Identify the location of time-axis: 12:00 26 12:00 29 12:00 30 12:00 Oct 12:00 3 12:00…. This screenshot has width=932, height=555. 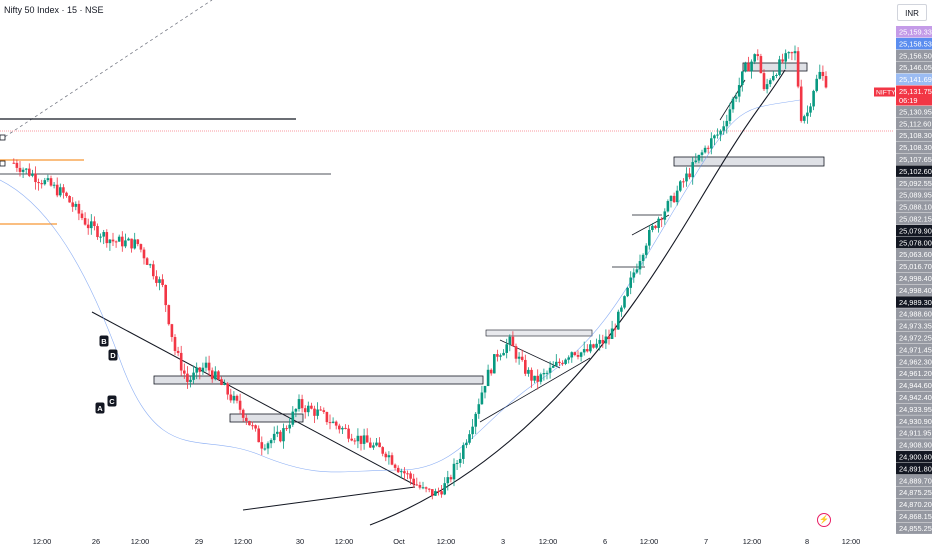
(447, 541).